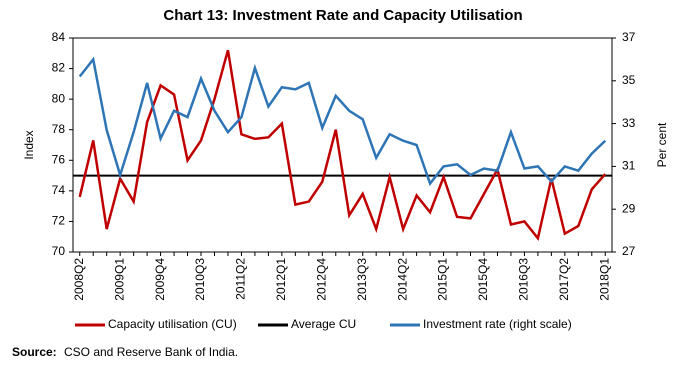  Describe the element at coordinates (629, 37) in the screenshot. I see `y2-tick-label: 37` at that location.